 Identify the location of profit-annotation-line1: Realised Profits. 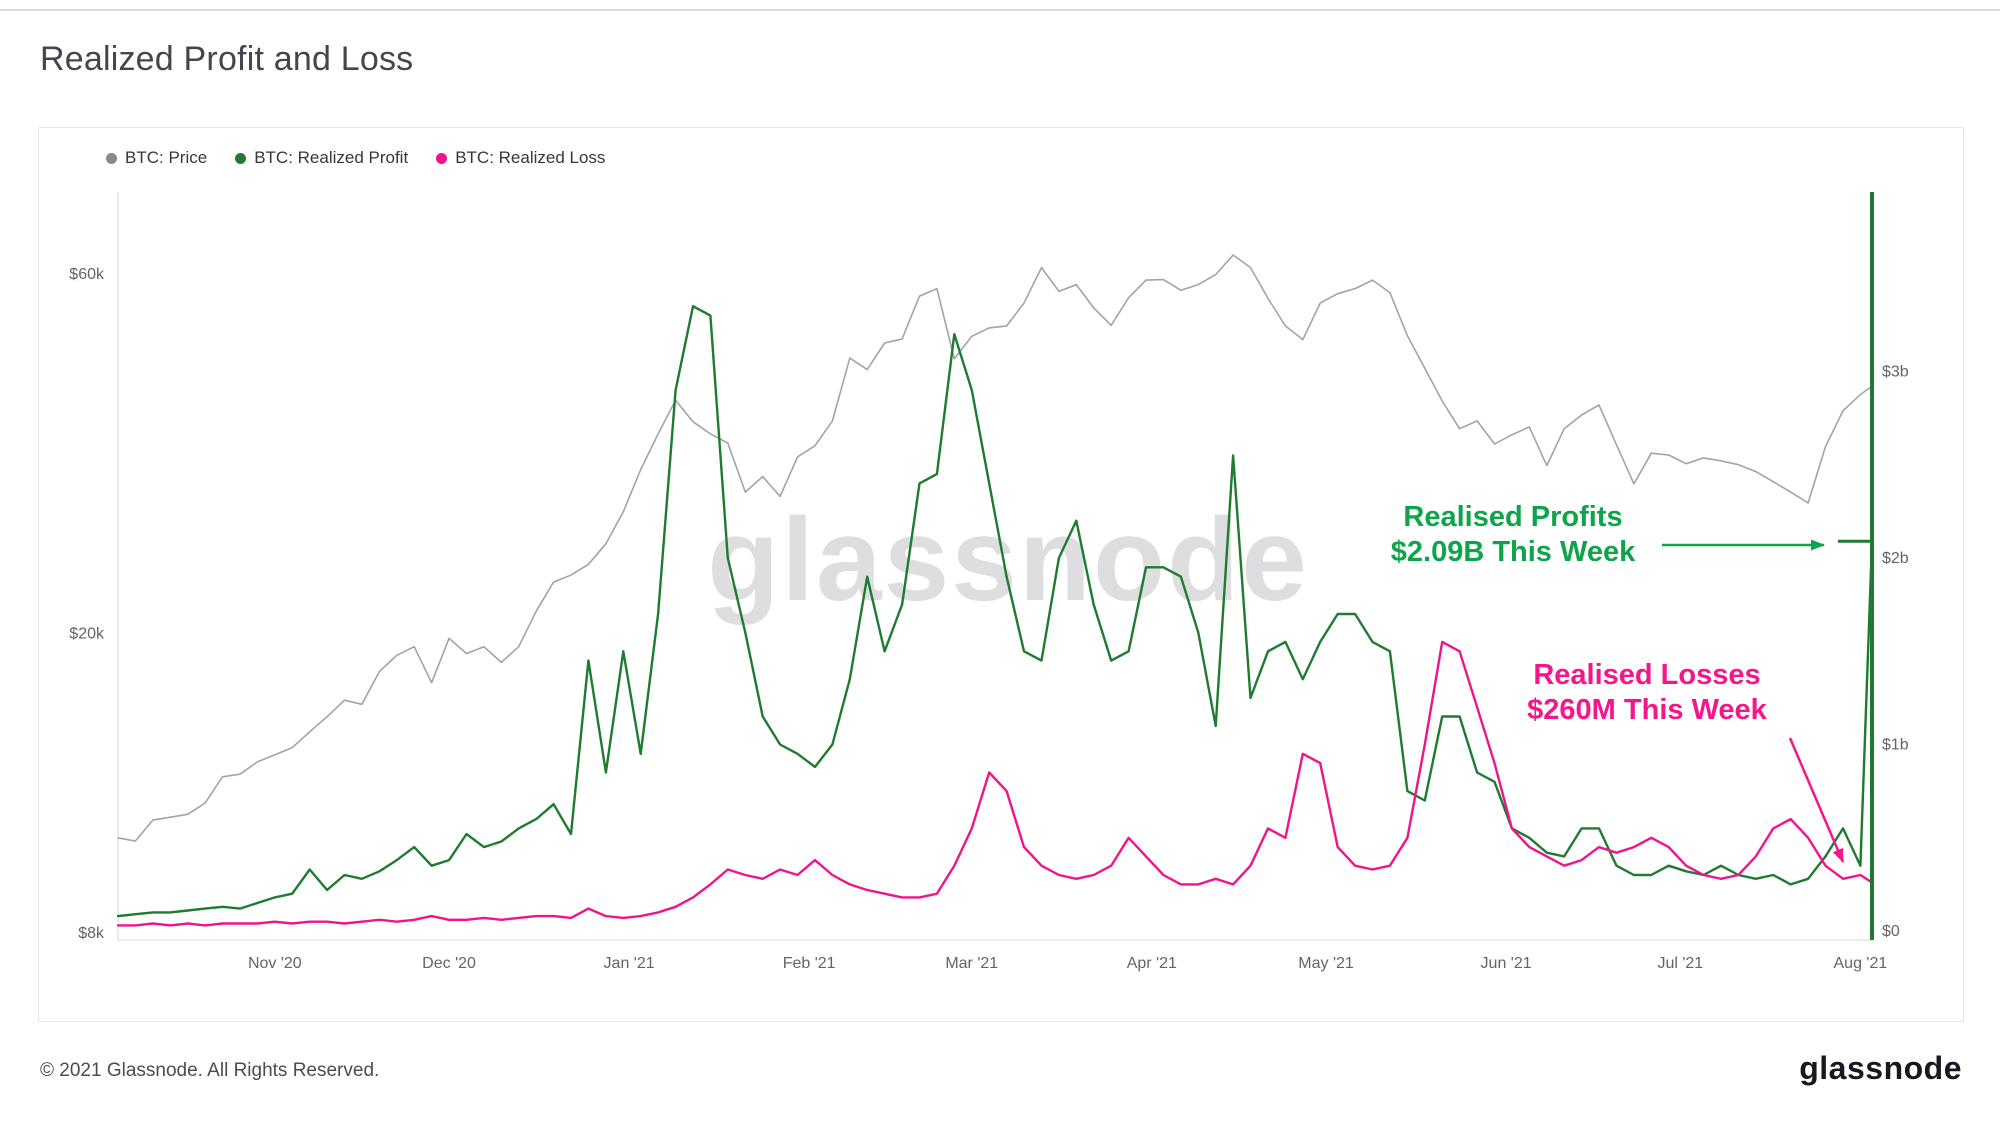
(1513, 517).